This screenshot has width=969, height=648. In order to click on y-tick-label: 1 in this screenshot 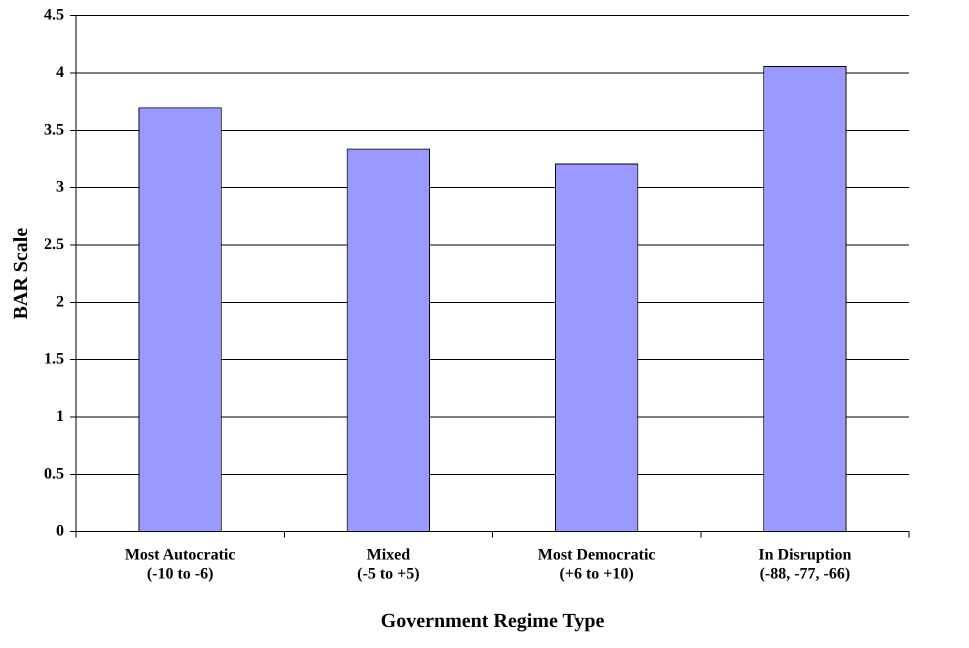, I will do `click(60, 417)`.